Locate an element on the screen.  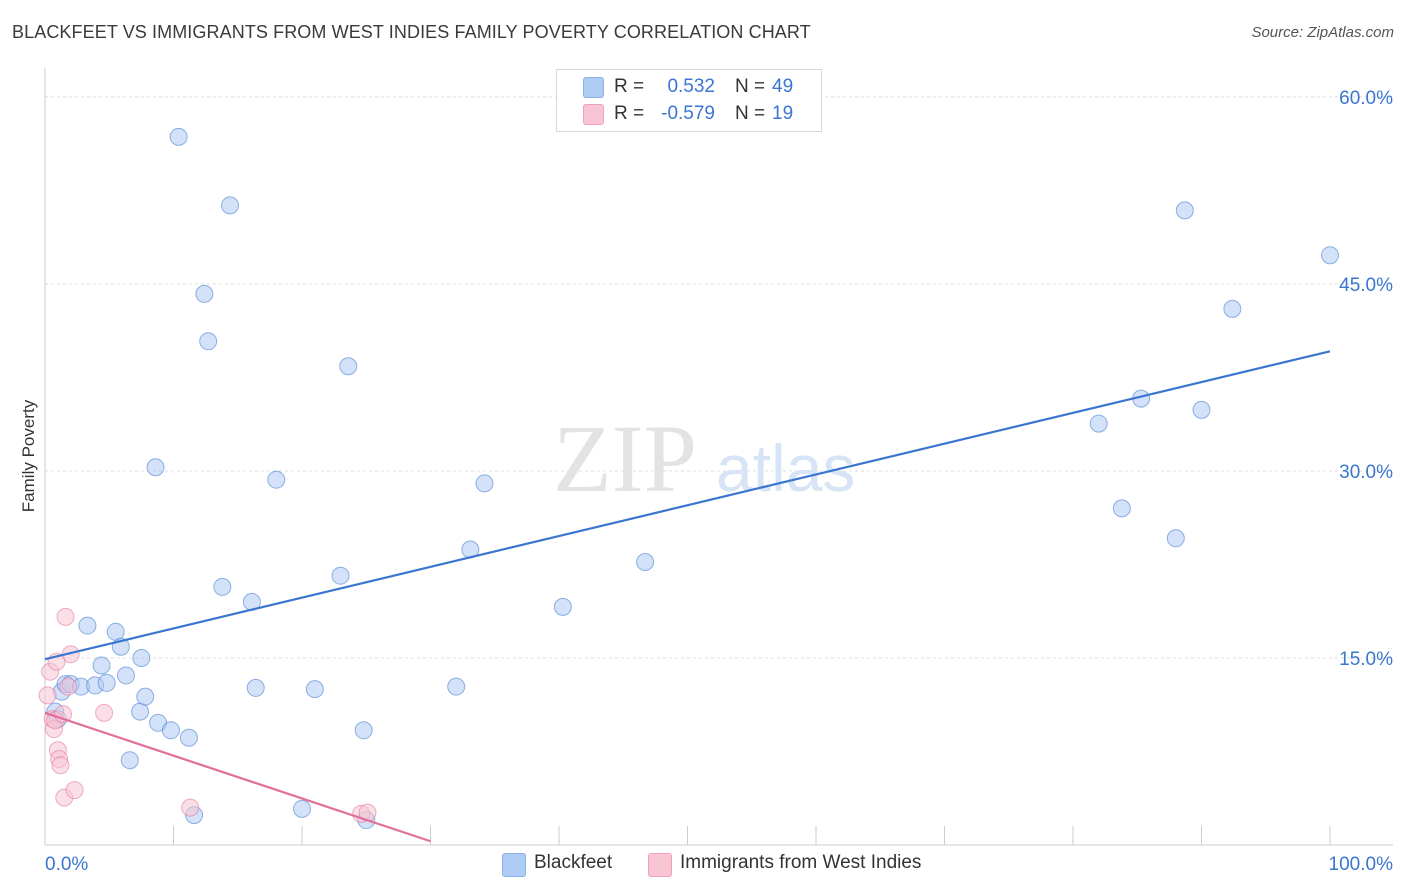
legend-n-value: 49 is located at coordinates (783, 86).